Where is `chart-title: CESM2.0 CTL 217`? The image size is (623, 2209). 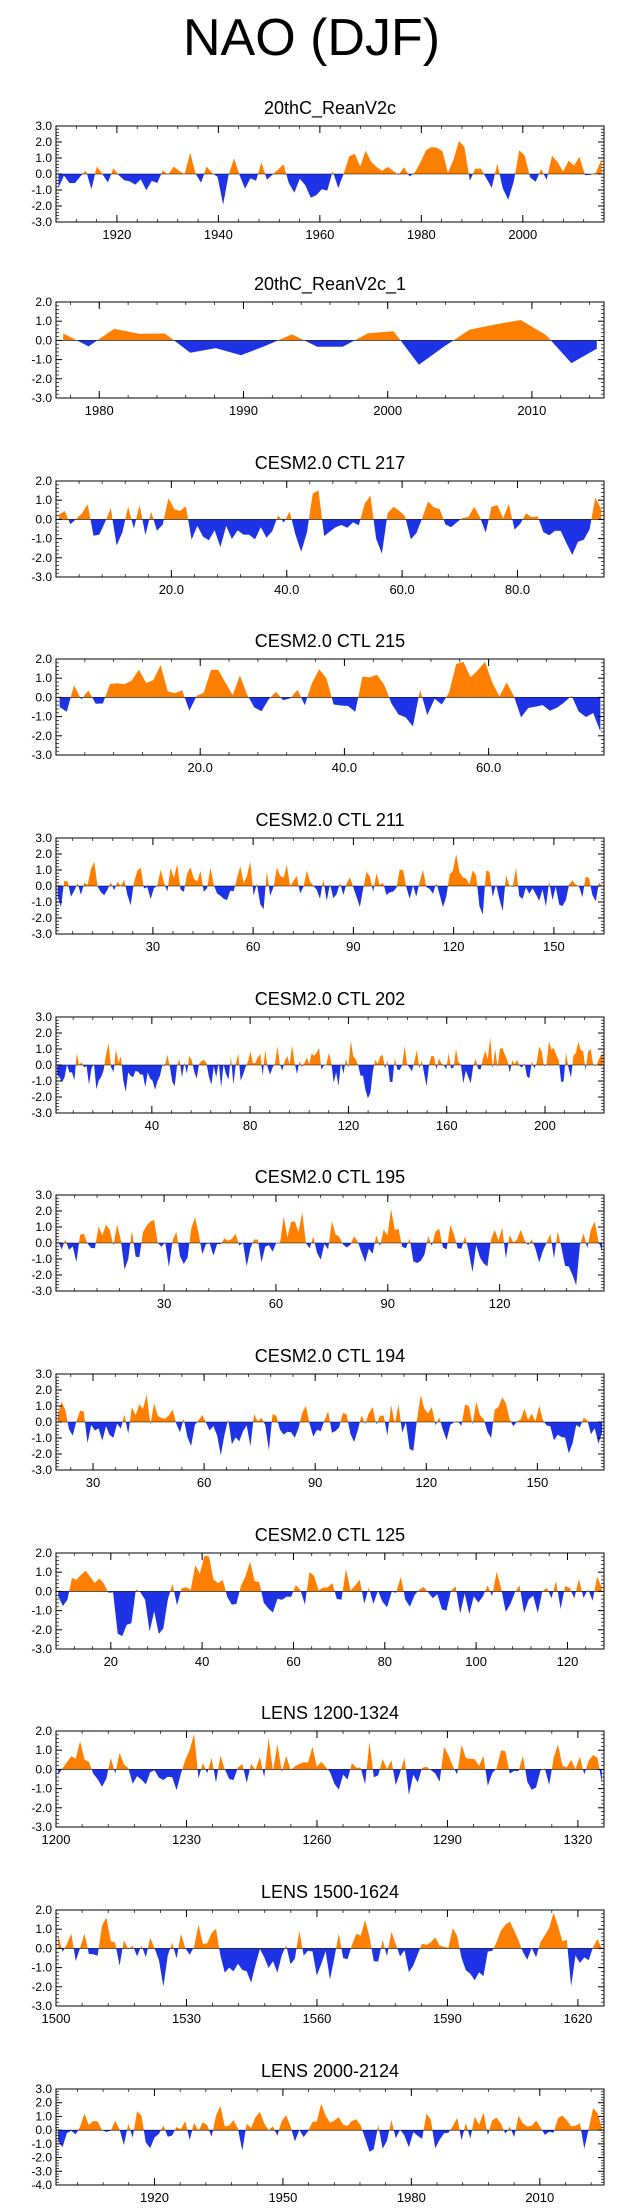
chart-title: CESM2.0 CTL 217 is located at coordinates (330, 463).